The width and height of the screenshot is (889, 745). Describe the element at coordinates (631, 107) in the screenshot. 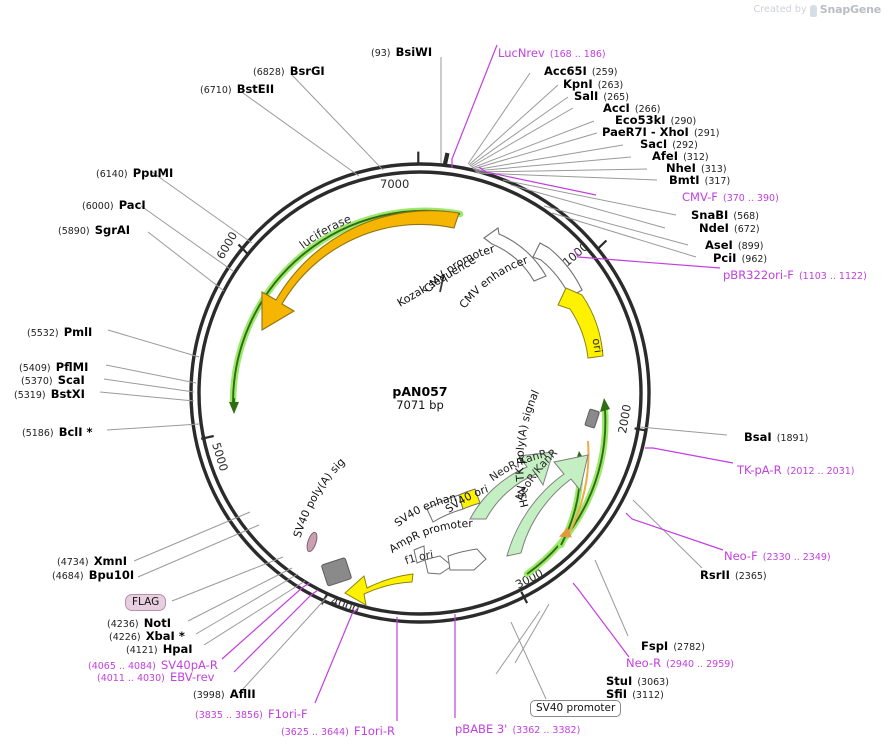

I see `enzyme-label-acci: AccI (266)` at that location.